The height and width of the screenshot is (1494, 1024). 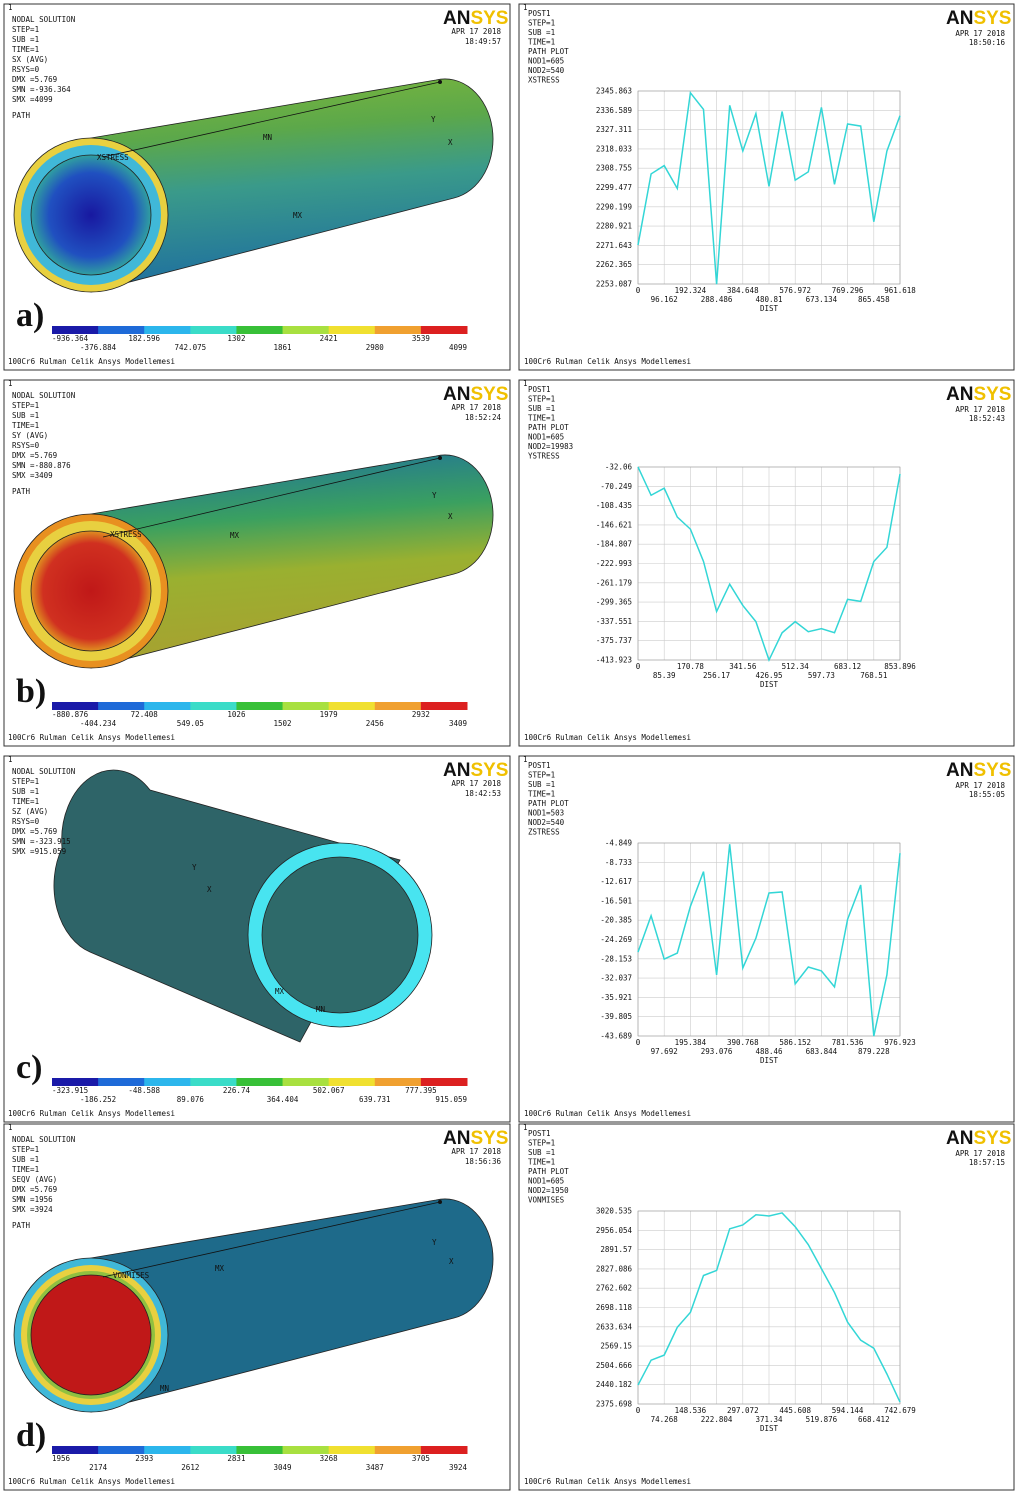 I want to click on x-tick-label: 371.34, so click(x=769, y=1419).